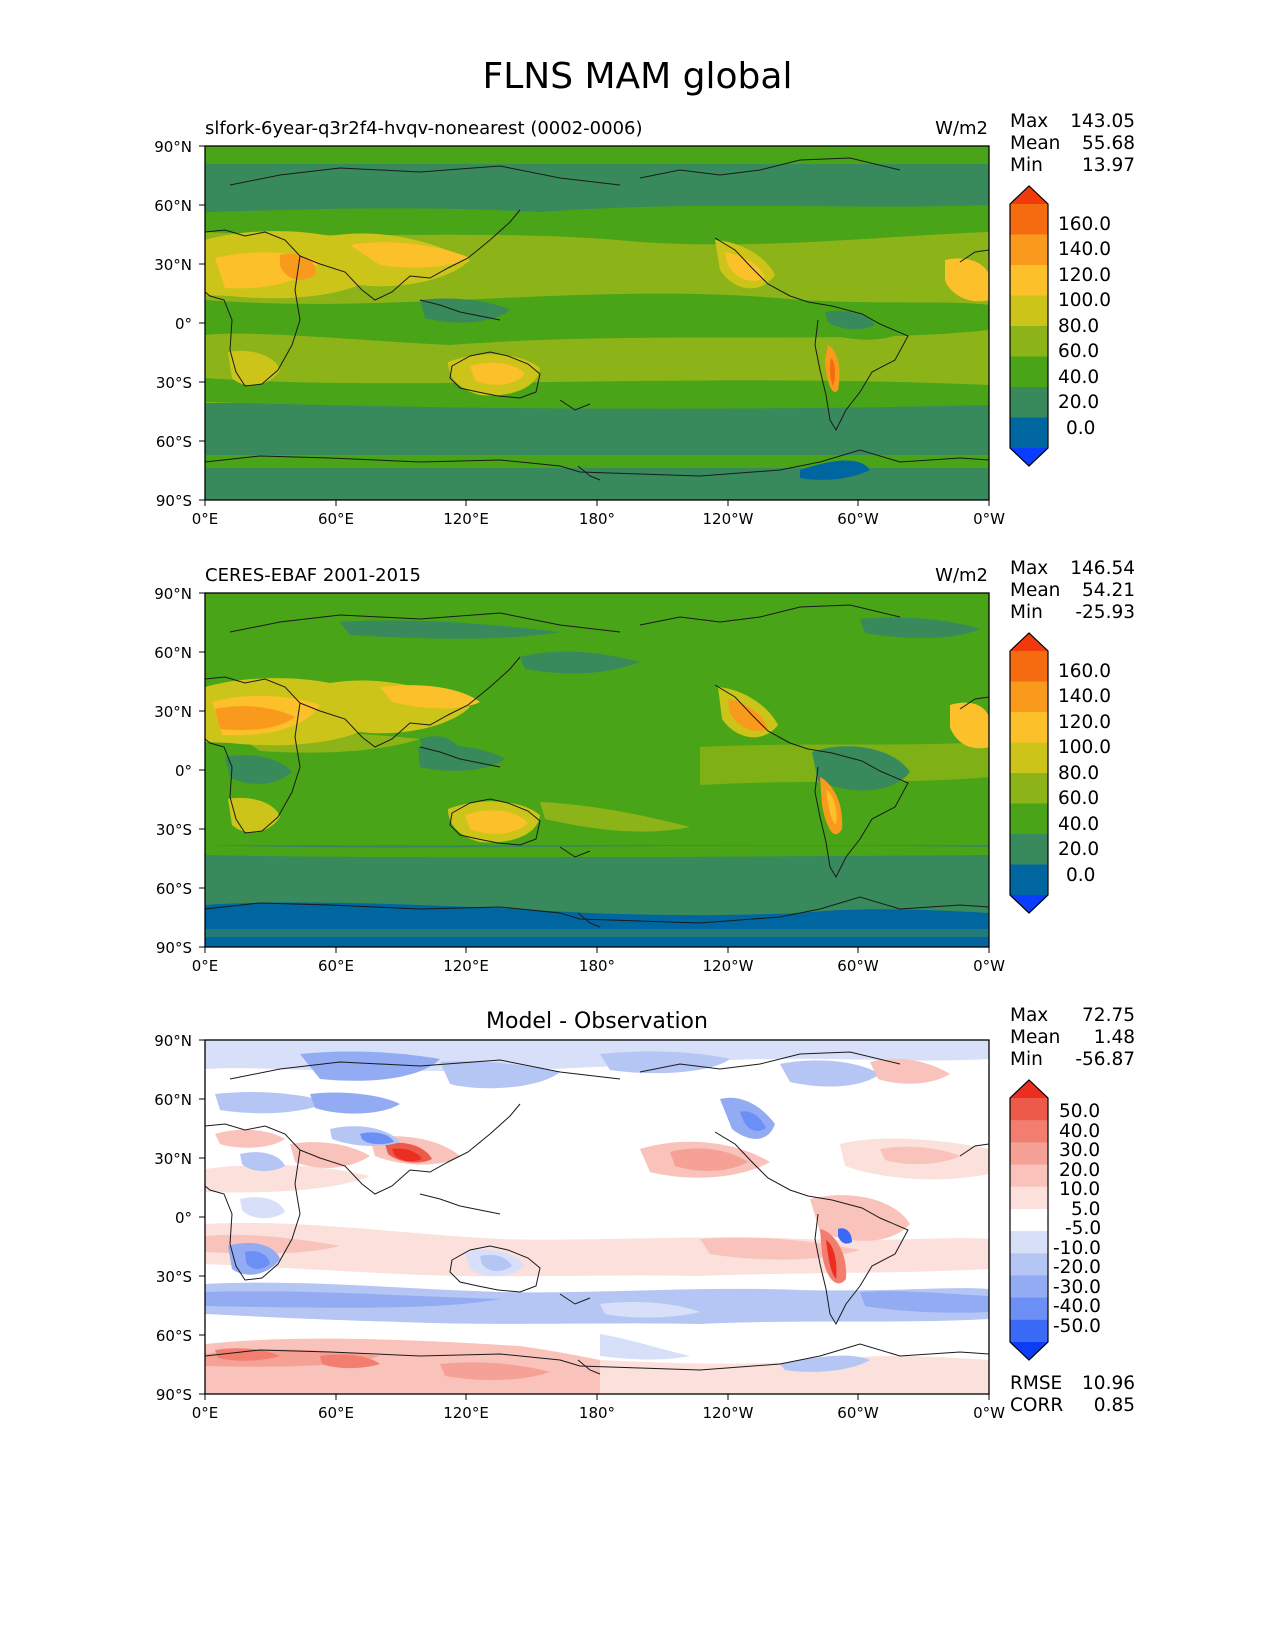  What do you see at coordinates (1083, 1228) in the screenshot?
I see `colorbar-label: -5.0` at bounding box center [1083, 1228].